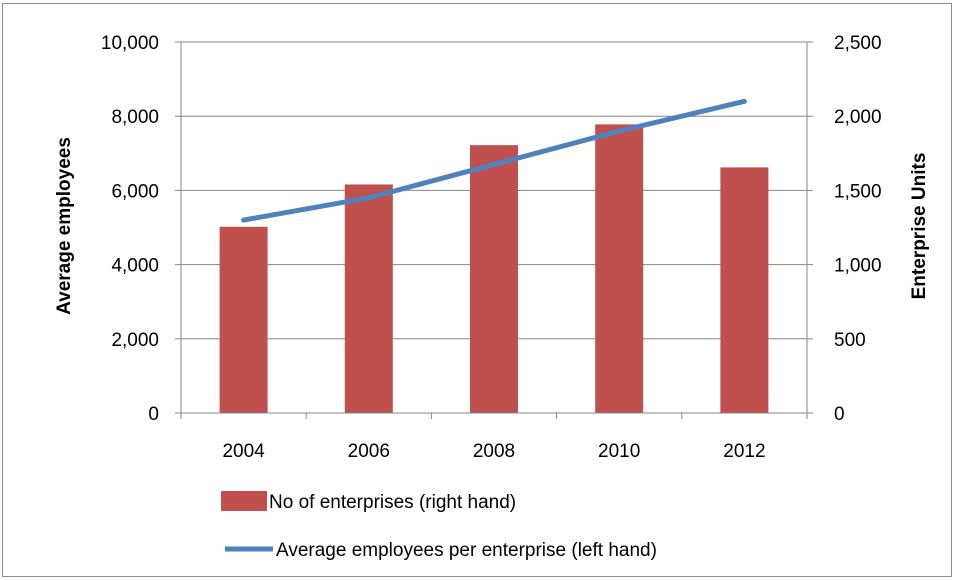 This screenshot has width=956, height=580. Describe the element at coordinates (135, 266) in the screenshot. I see `left-tick-label: 4,000` at that location.